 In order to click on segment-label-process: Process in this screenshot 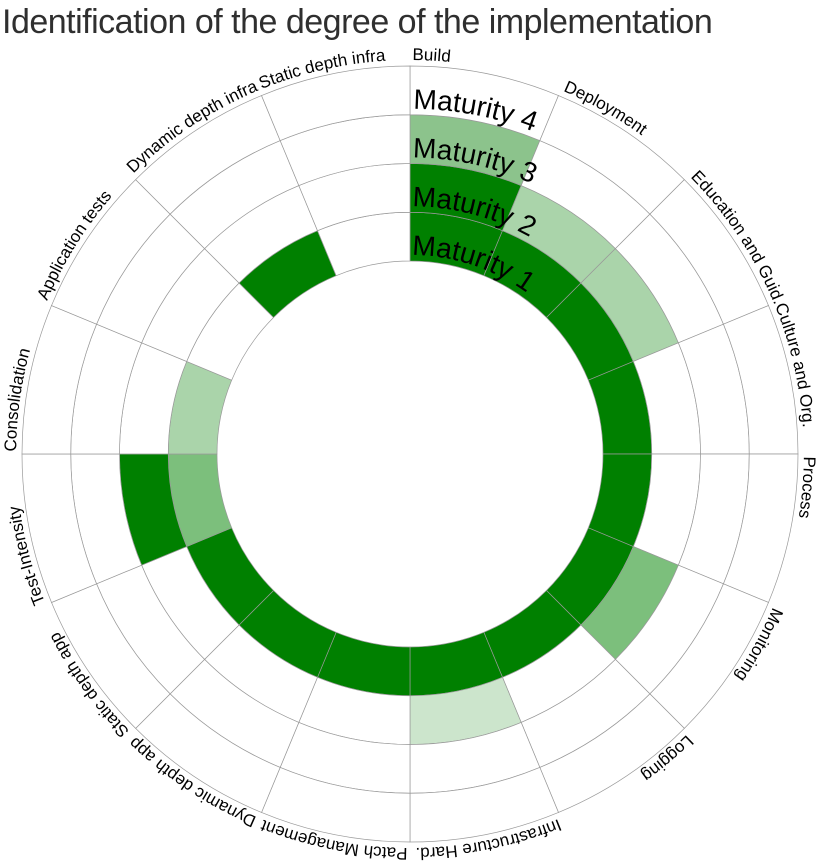, I will do `click(807, 488)`.